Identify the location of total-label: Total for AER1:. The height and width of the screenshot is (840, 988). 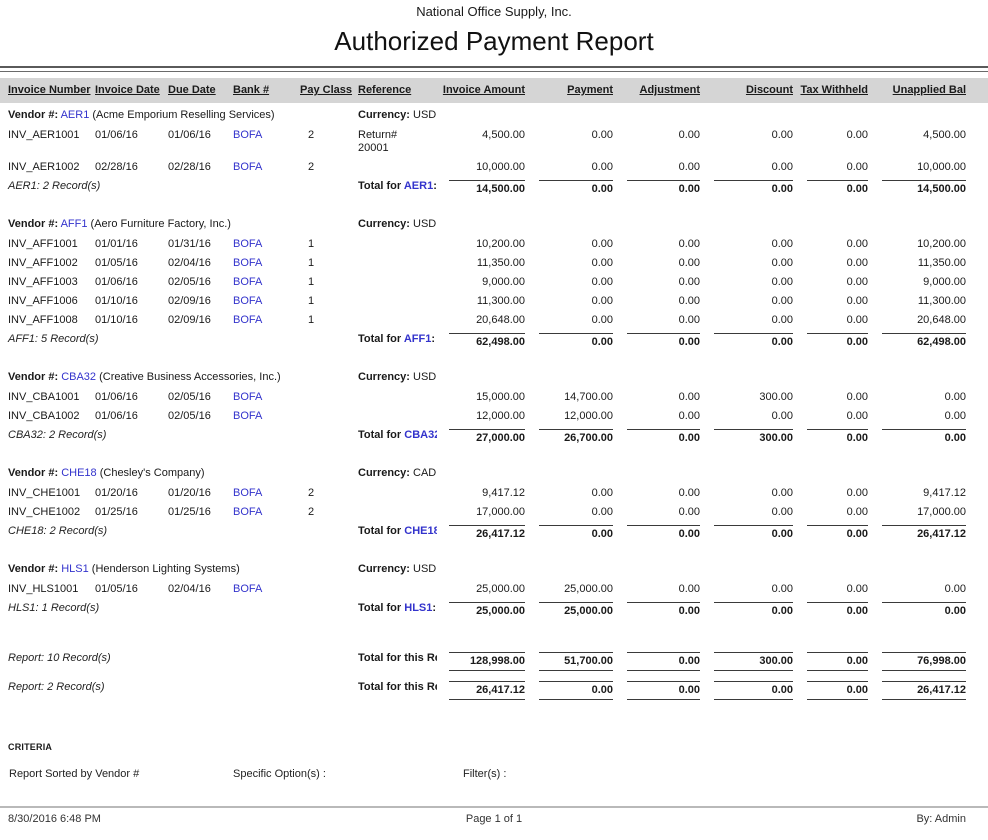
(397, 186).